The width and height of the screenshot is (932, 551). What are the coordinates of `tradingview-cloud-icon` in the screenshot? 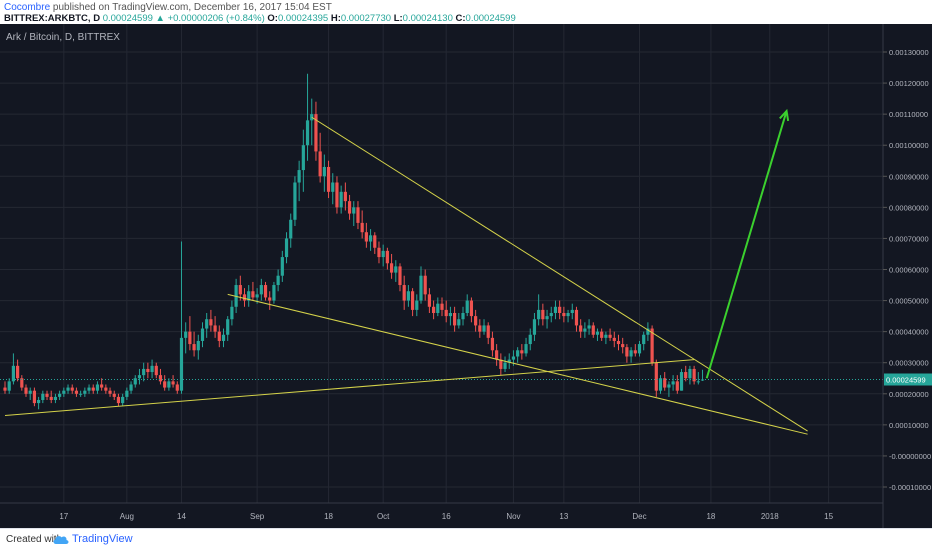 It's located at (61, 540).